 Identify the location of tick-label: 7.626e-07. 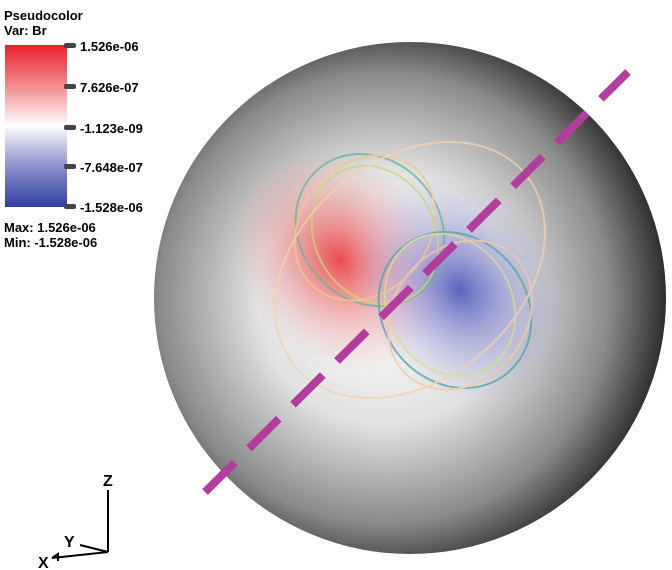
(109, 87).